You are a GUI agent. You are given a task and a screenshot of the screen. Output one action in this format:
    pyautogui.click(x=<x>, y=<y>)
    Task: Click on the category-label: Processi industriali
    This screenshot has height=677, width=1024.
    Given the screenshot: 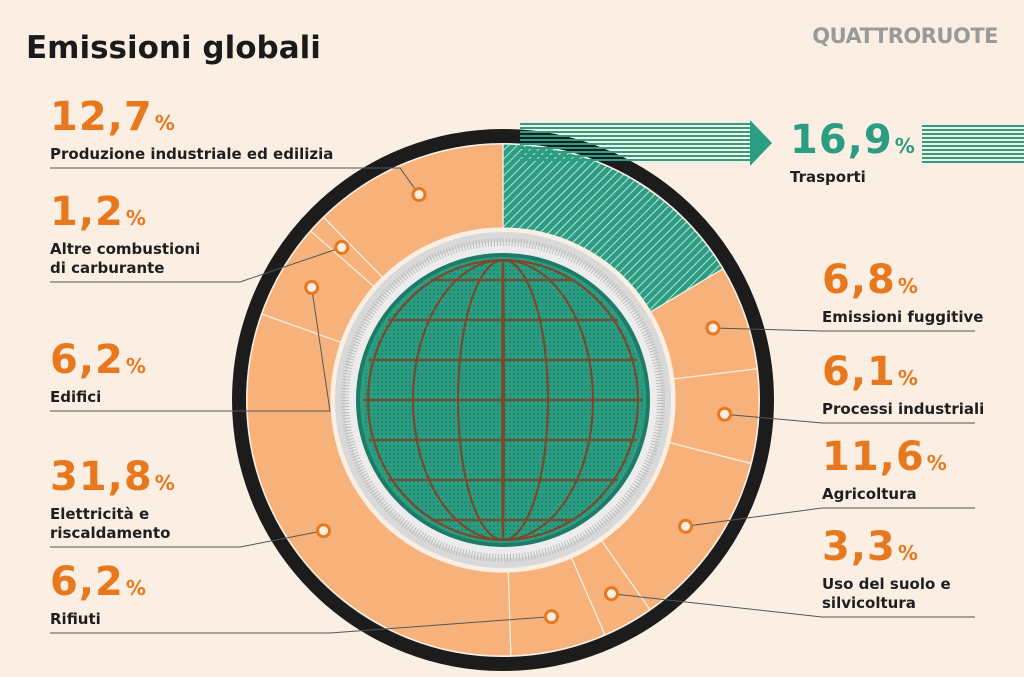 What is the action you would take?
    pyautogui.click(x=903, y=409)
    